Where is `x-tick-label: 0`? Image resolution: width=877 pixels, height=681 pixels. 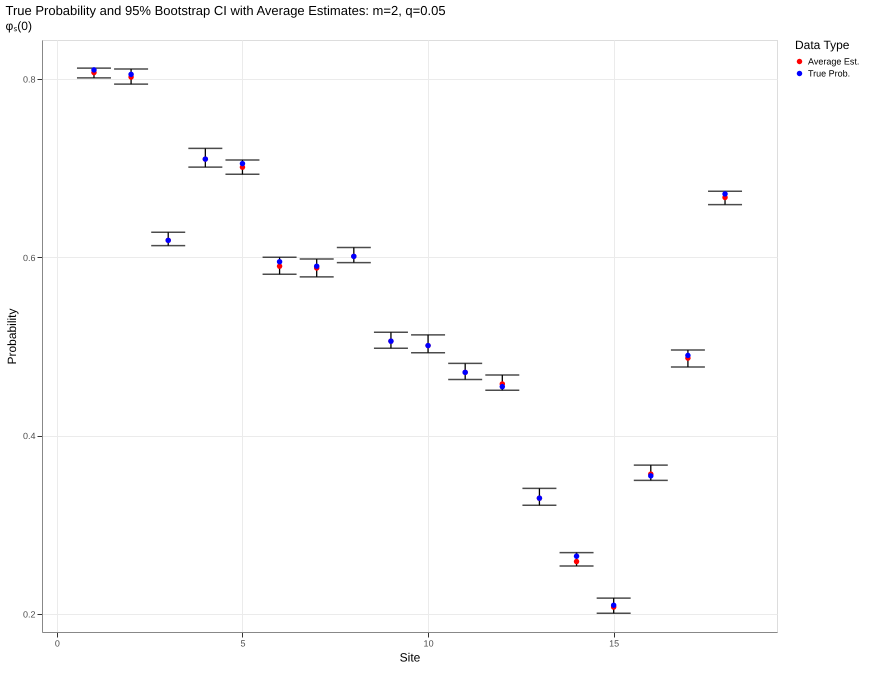
x-tick-label: 0 is located at coordinates (57, 643).